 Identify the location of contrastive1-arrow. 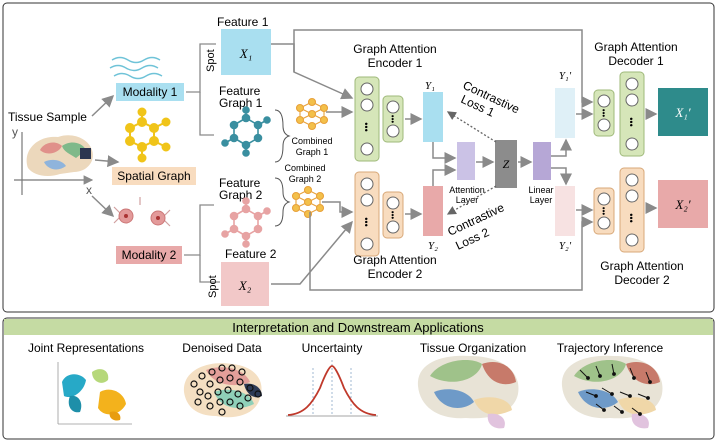
(471, 127).